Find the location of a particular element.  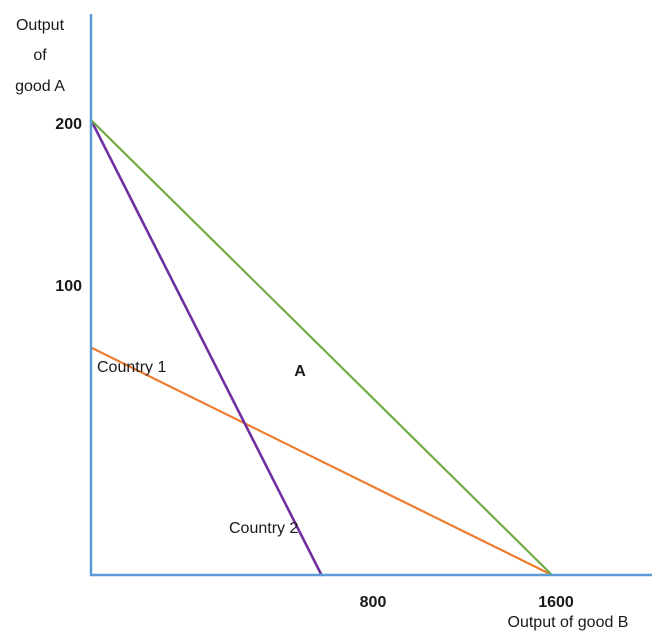

series-label-1: Country 1 is located at coordinates (131, 367).